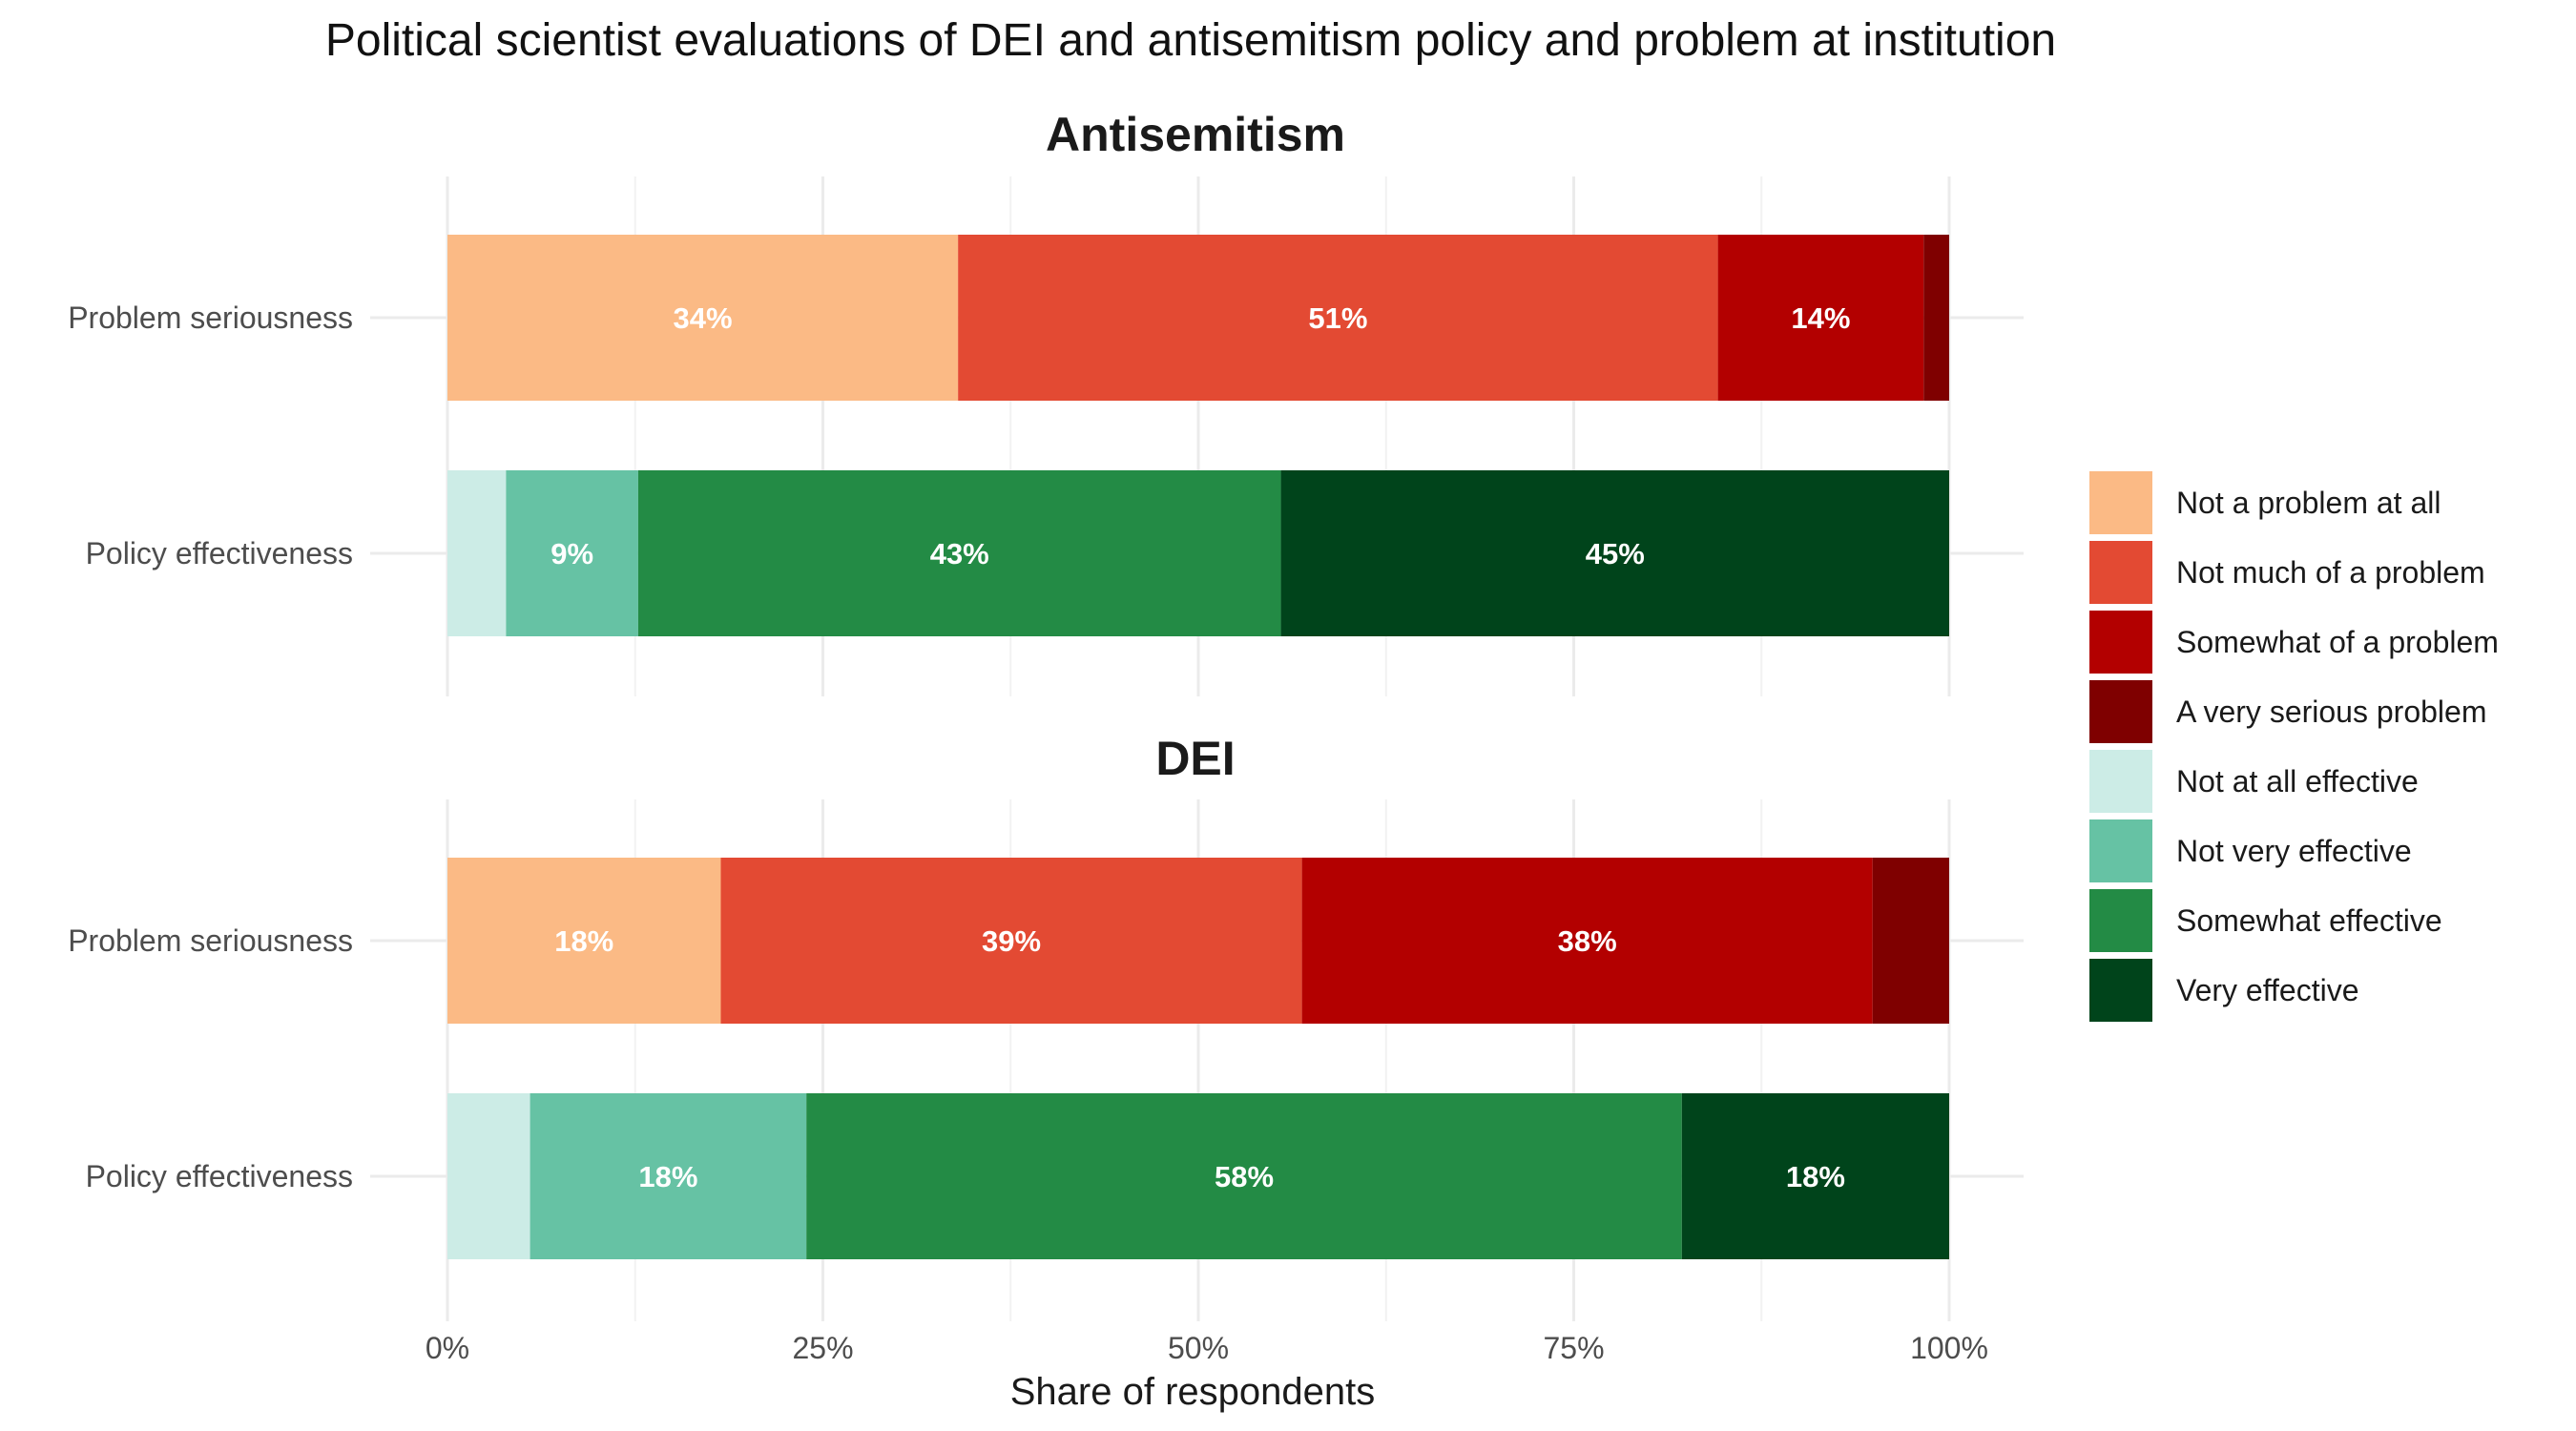  What do you see at coordinates (447, 1348) in the screenshot?
I see `x-tick-label: 0%` at bounding box center [447, 1348].